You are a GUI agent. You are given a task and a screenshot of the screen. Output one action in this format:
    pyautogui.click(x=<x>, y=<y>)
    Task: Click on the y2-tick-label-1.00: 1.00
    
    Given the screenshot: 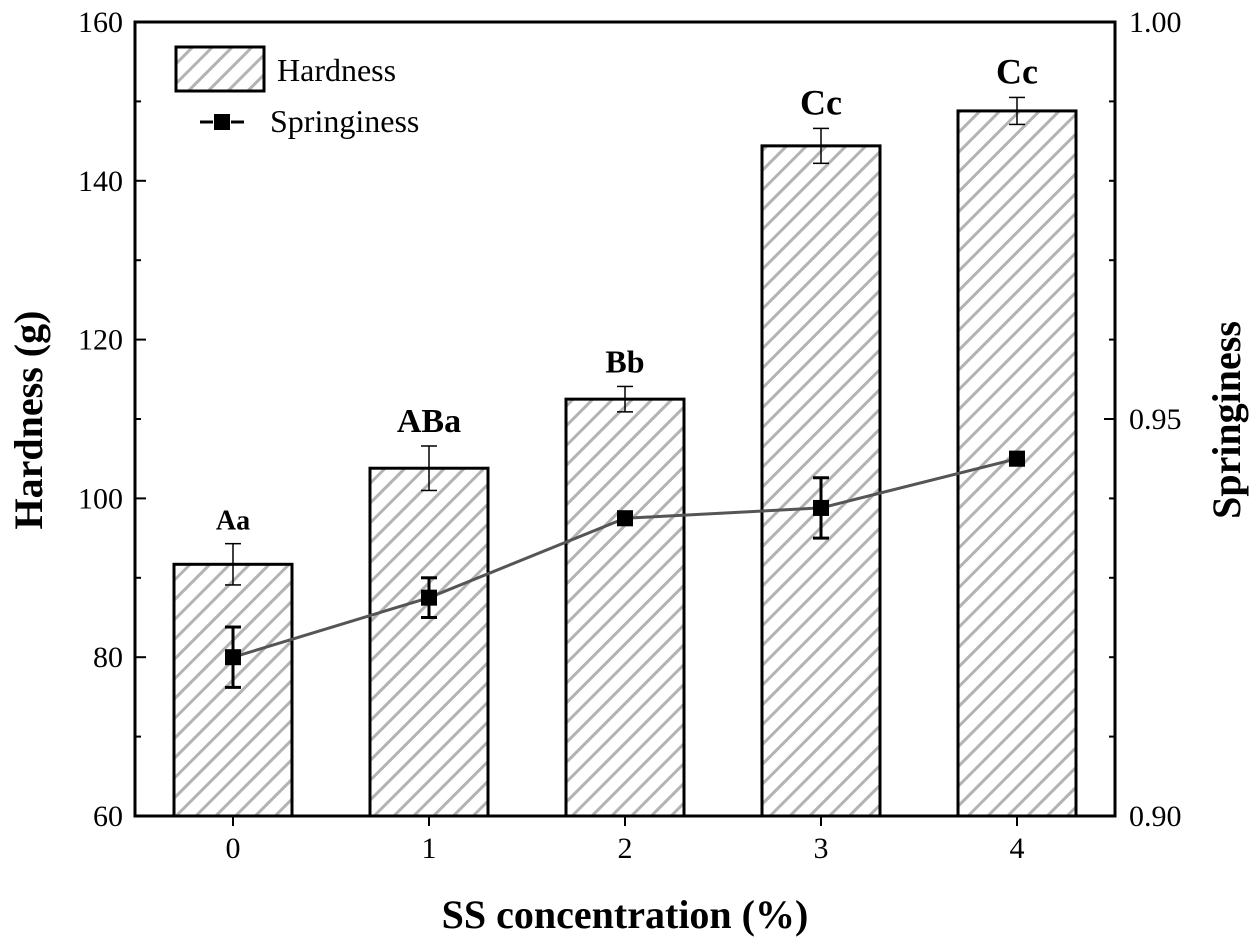 What is the action you would take?
    pyautogui.click(x=1155, y=22)
    